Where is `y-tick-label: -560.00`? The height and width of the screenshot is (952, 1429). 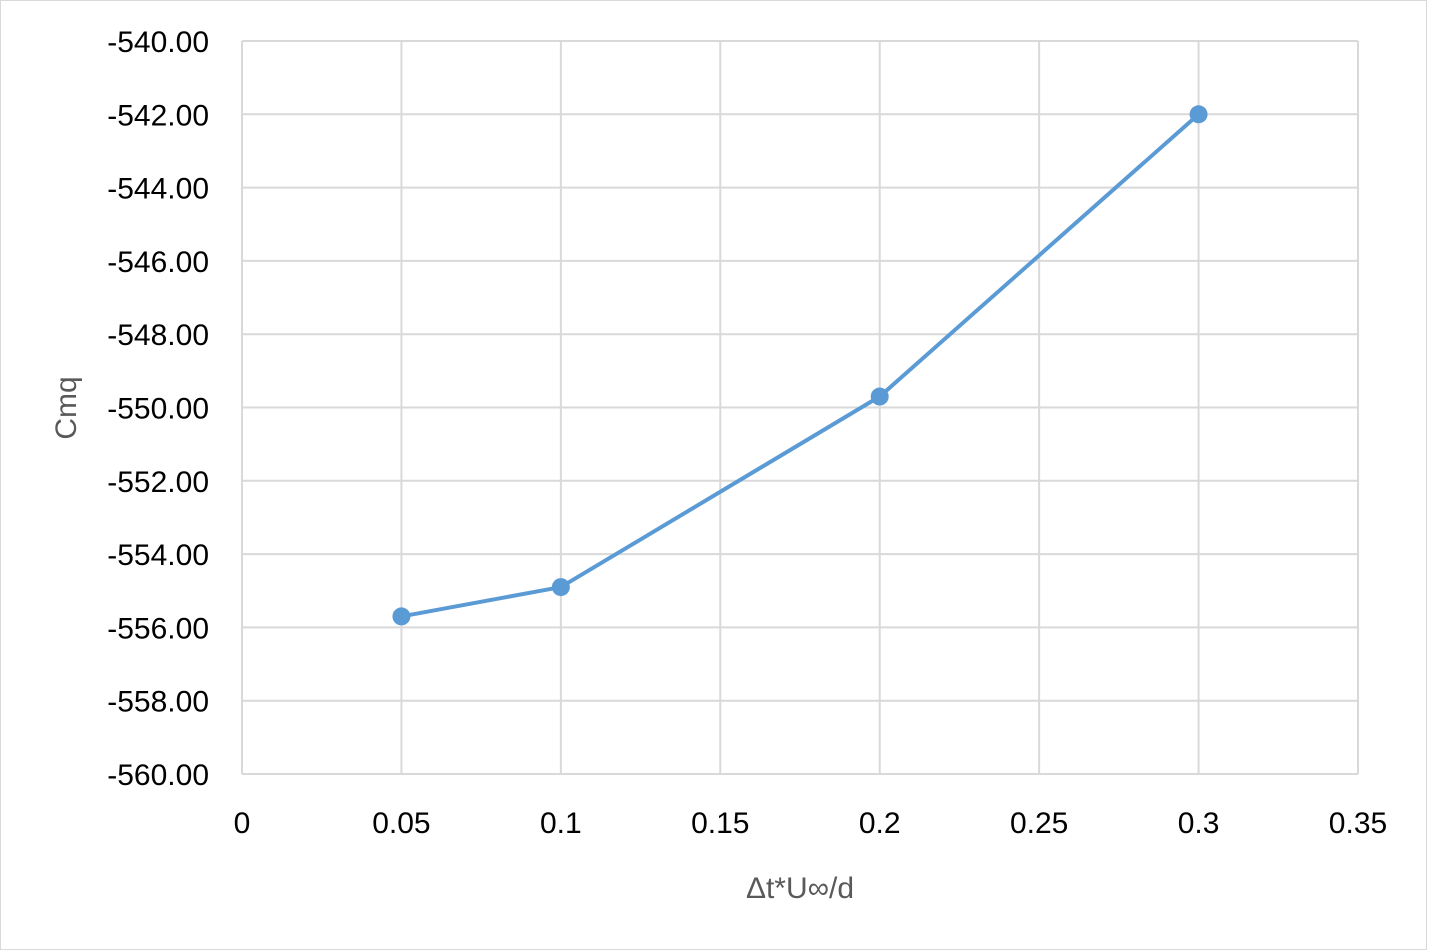 y-tick-label: -560.00 is located at coordinates (158, 775).